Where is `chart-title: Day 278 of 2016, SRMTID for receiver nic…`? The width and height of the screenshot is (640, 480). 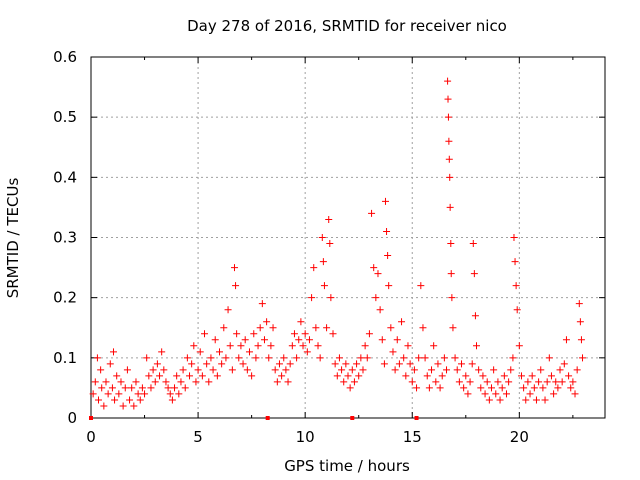
chart-title: Day 278 of 2016, SRMTID for receiver nic… is located at coordinates (347, 26).